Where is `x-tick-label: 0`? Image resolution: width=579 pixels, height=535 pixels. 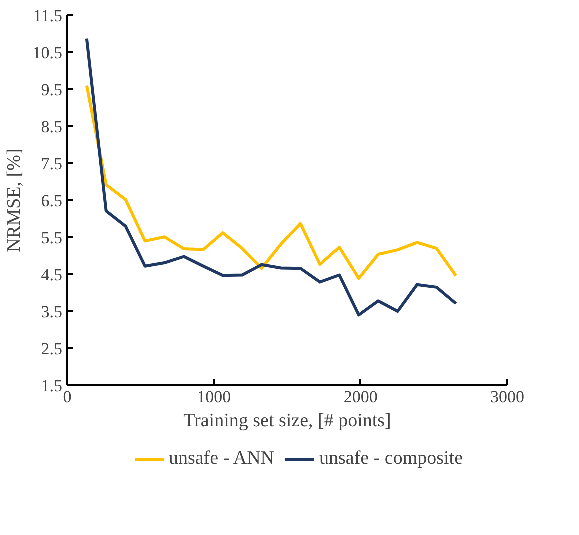
x-tick-label: 0 is located at coordinates (67, 397).